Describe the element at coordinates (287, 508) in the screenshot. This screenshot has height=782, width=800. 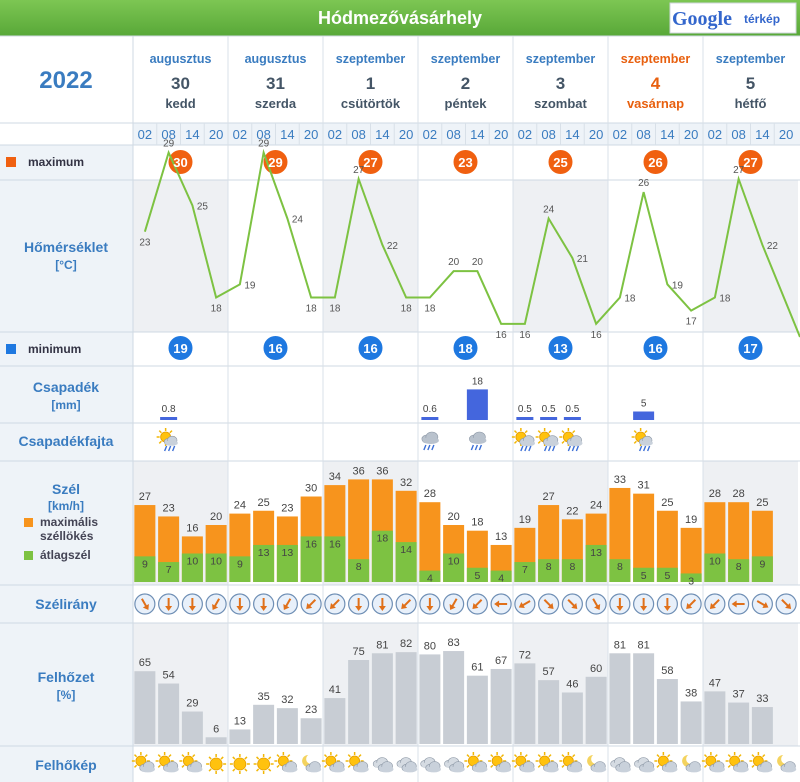
I see `wind-gust-value: 23` at that location.